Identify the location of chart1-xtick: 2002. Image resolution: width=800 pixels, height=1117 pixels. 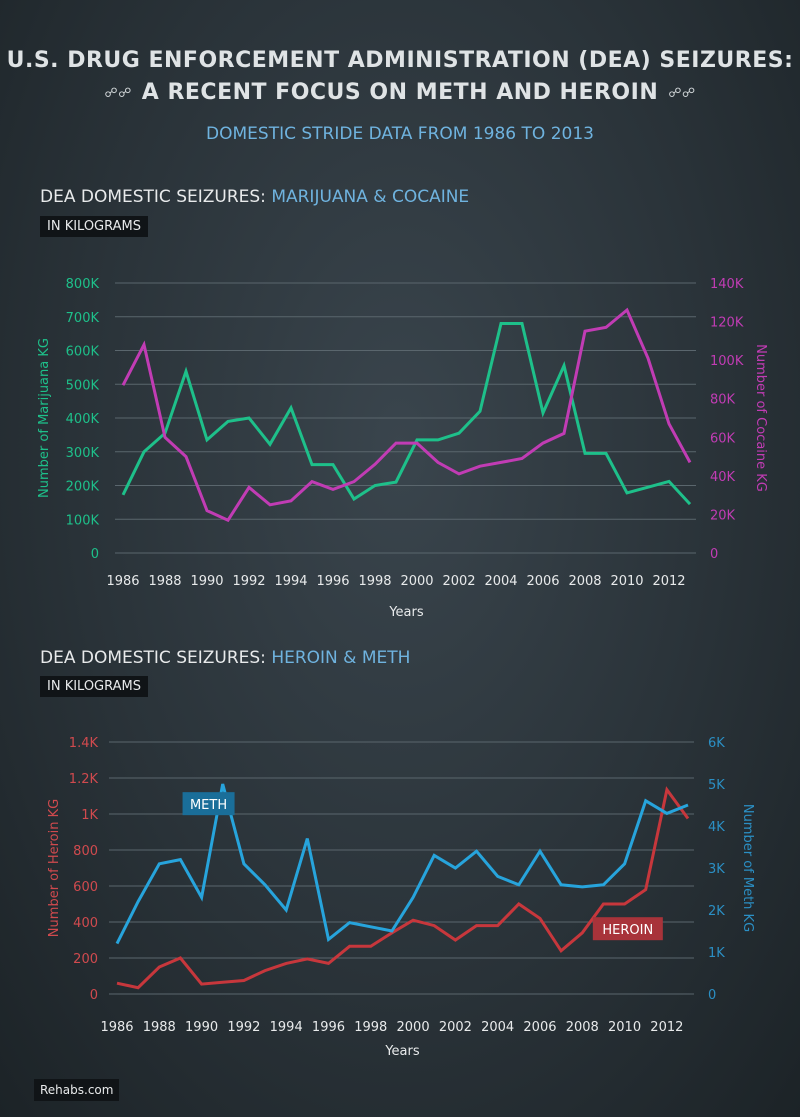
(458, 581).